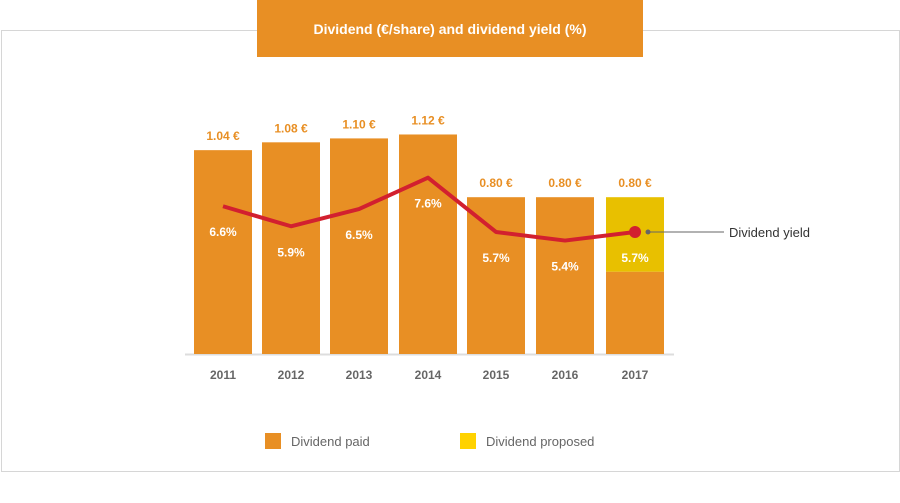  What do you see at coordinates (769, 232) in the screenshot?
I see `annotation-dividend-yield: Dividend yield` at bounding box center [769, 232].